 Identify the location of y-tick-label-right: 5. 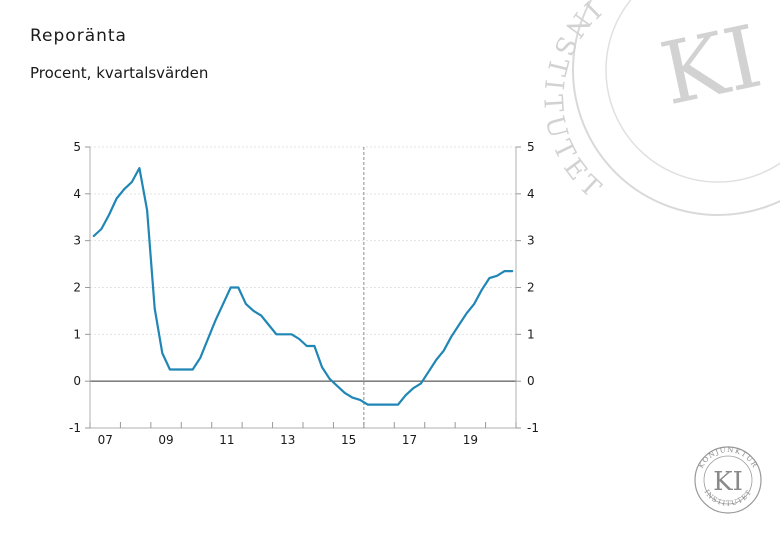
(531, 147).